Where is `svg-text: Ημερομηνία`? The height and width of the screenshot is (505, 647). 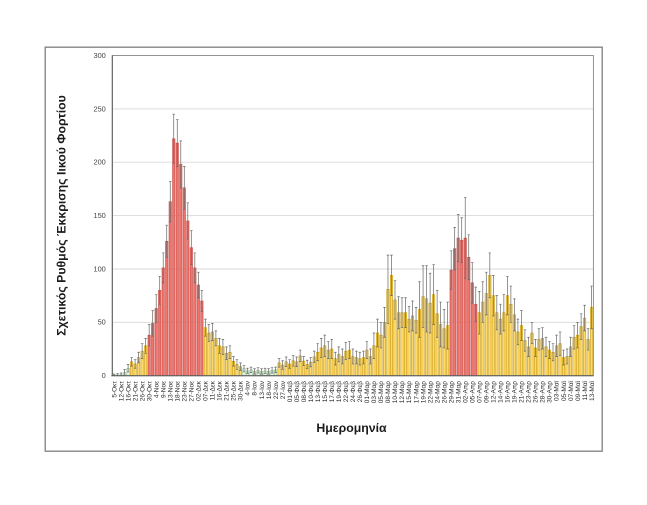 svg-text: Ημερομηνία is located at coordinates (351, 428).